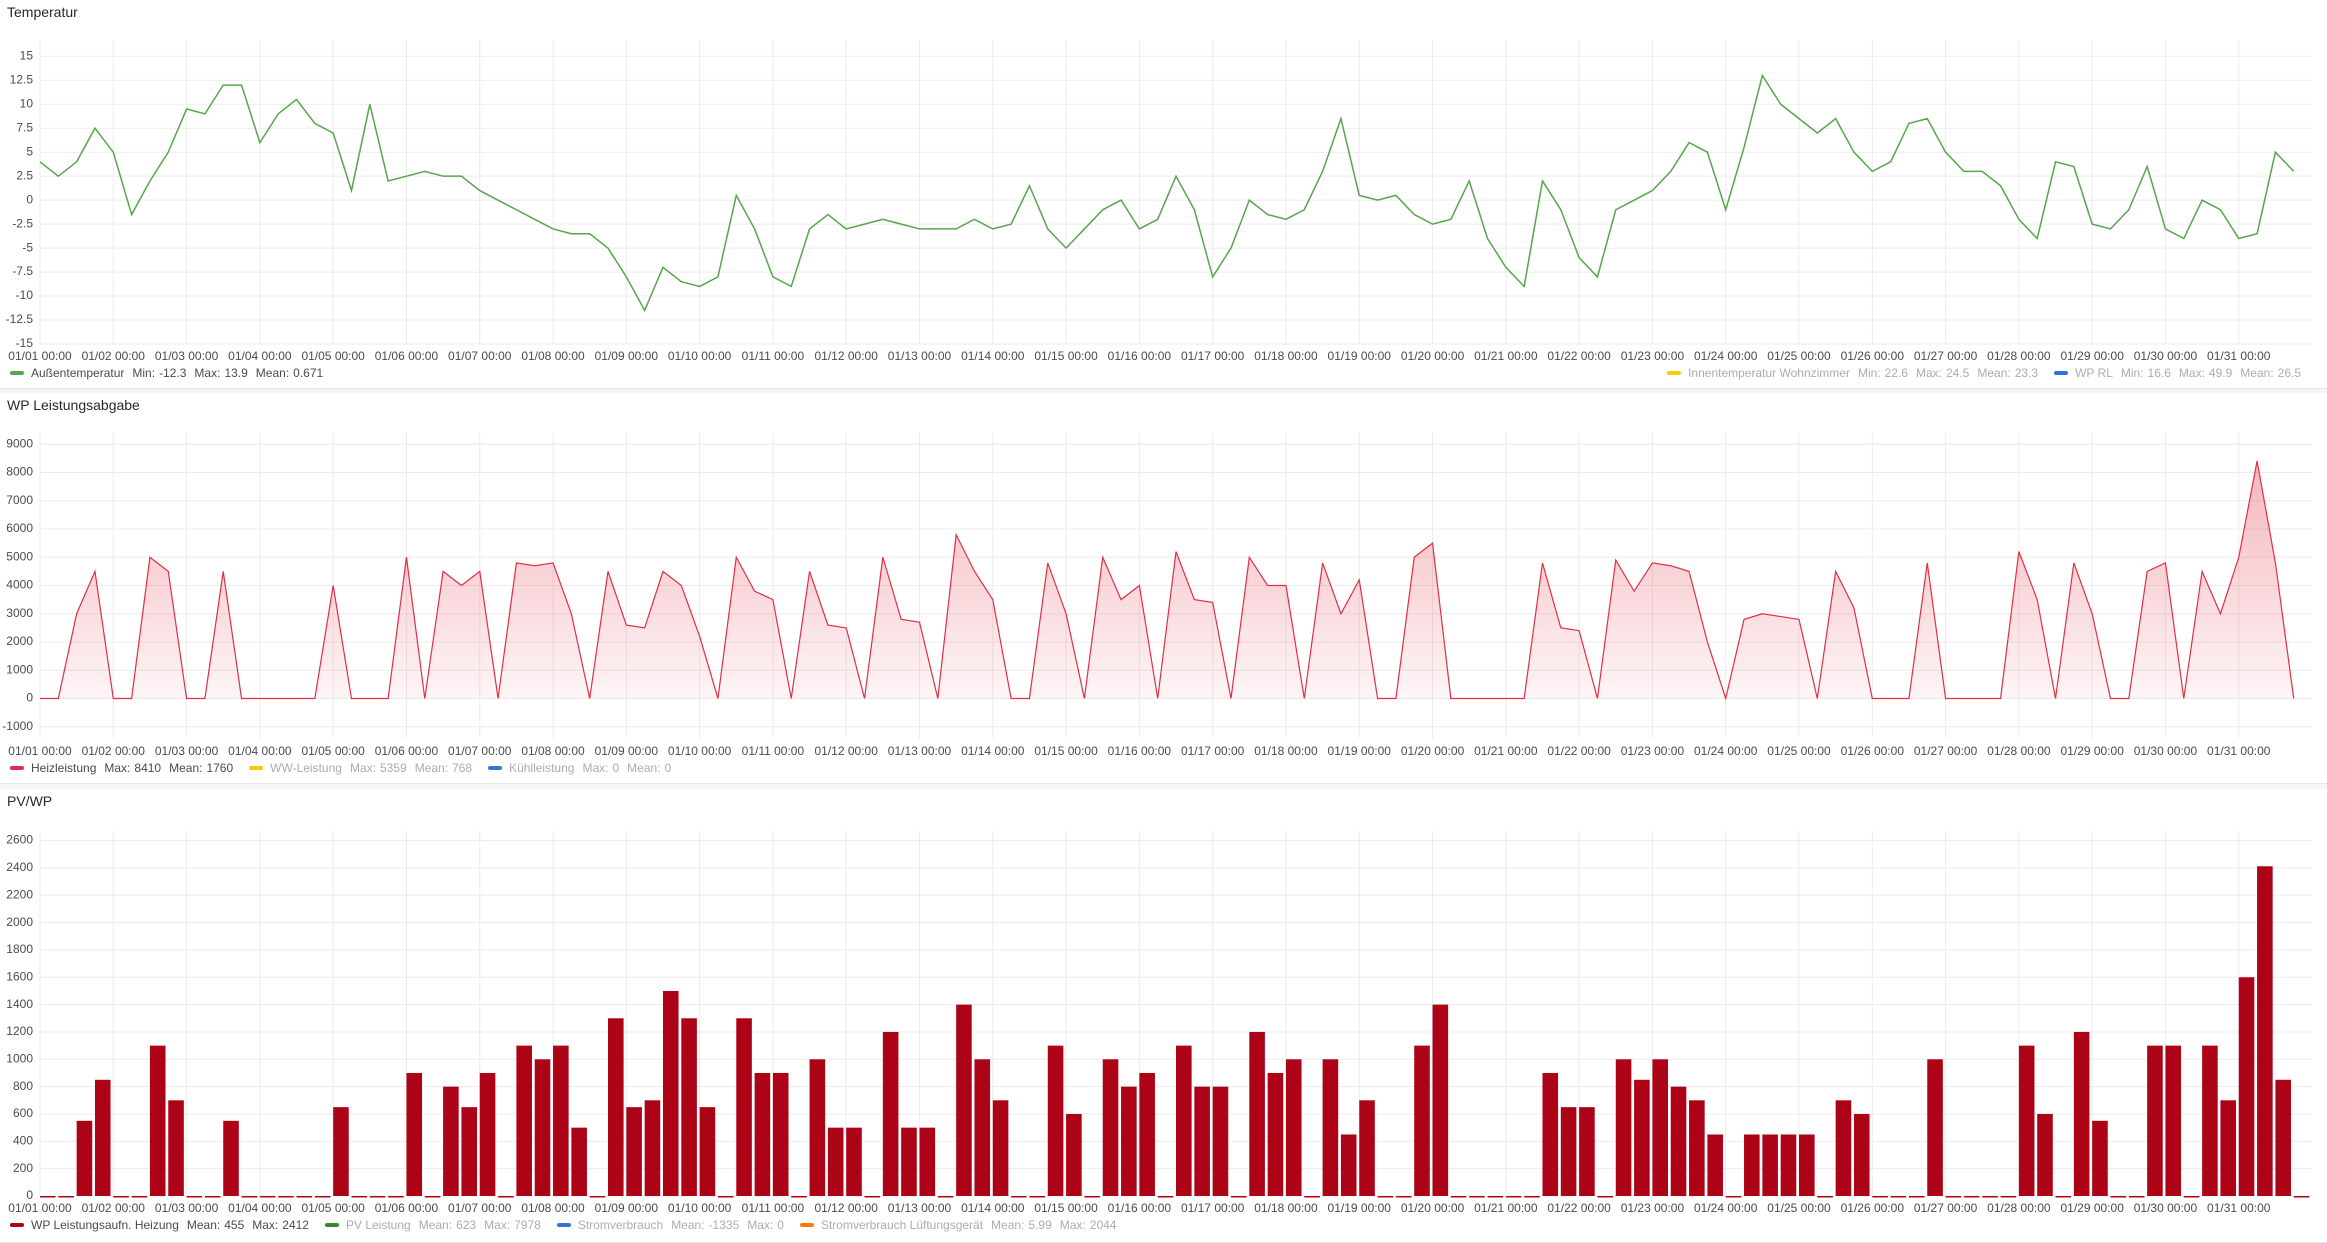 The width and height of the screenshot is (2327, 1243). What do you see at coordinates (1873, 1208) in the screenshot?
I see `x-tick-label: 01/26 00:00` at bounding box center [1873, 1208].